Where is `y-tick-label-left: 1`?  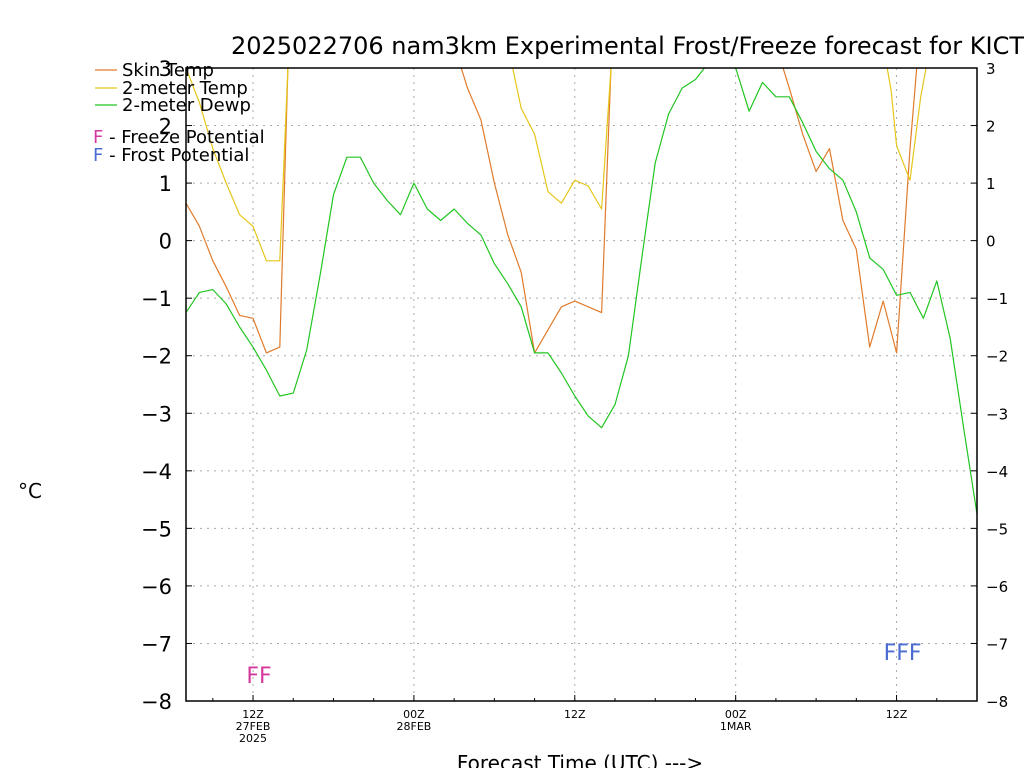 y-tick-label-left: 1 is located at coordinates (165, 184).